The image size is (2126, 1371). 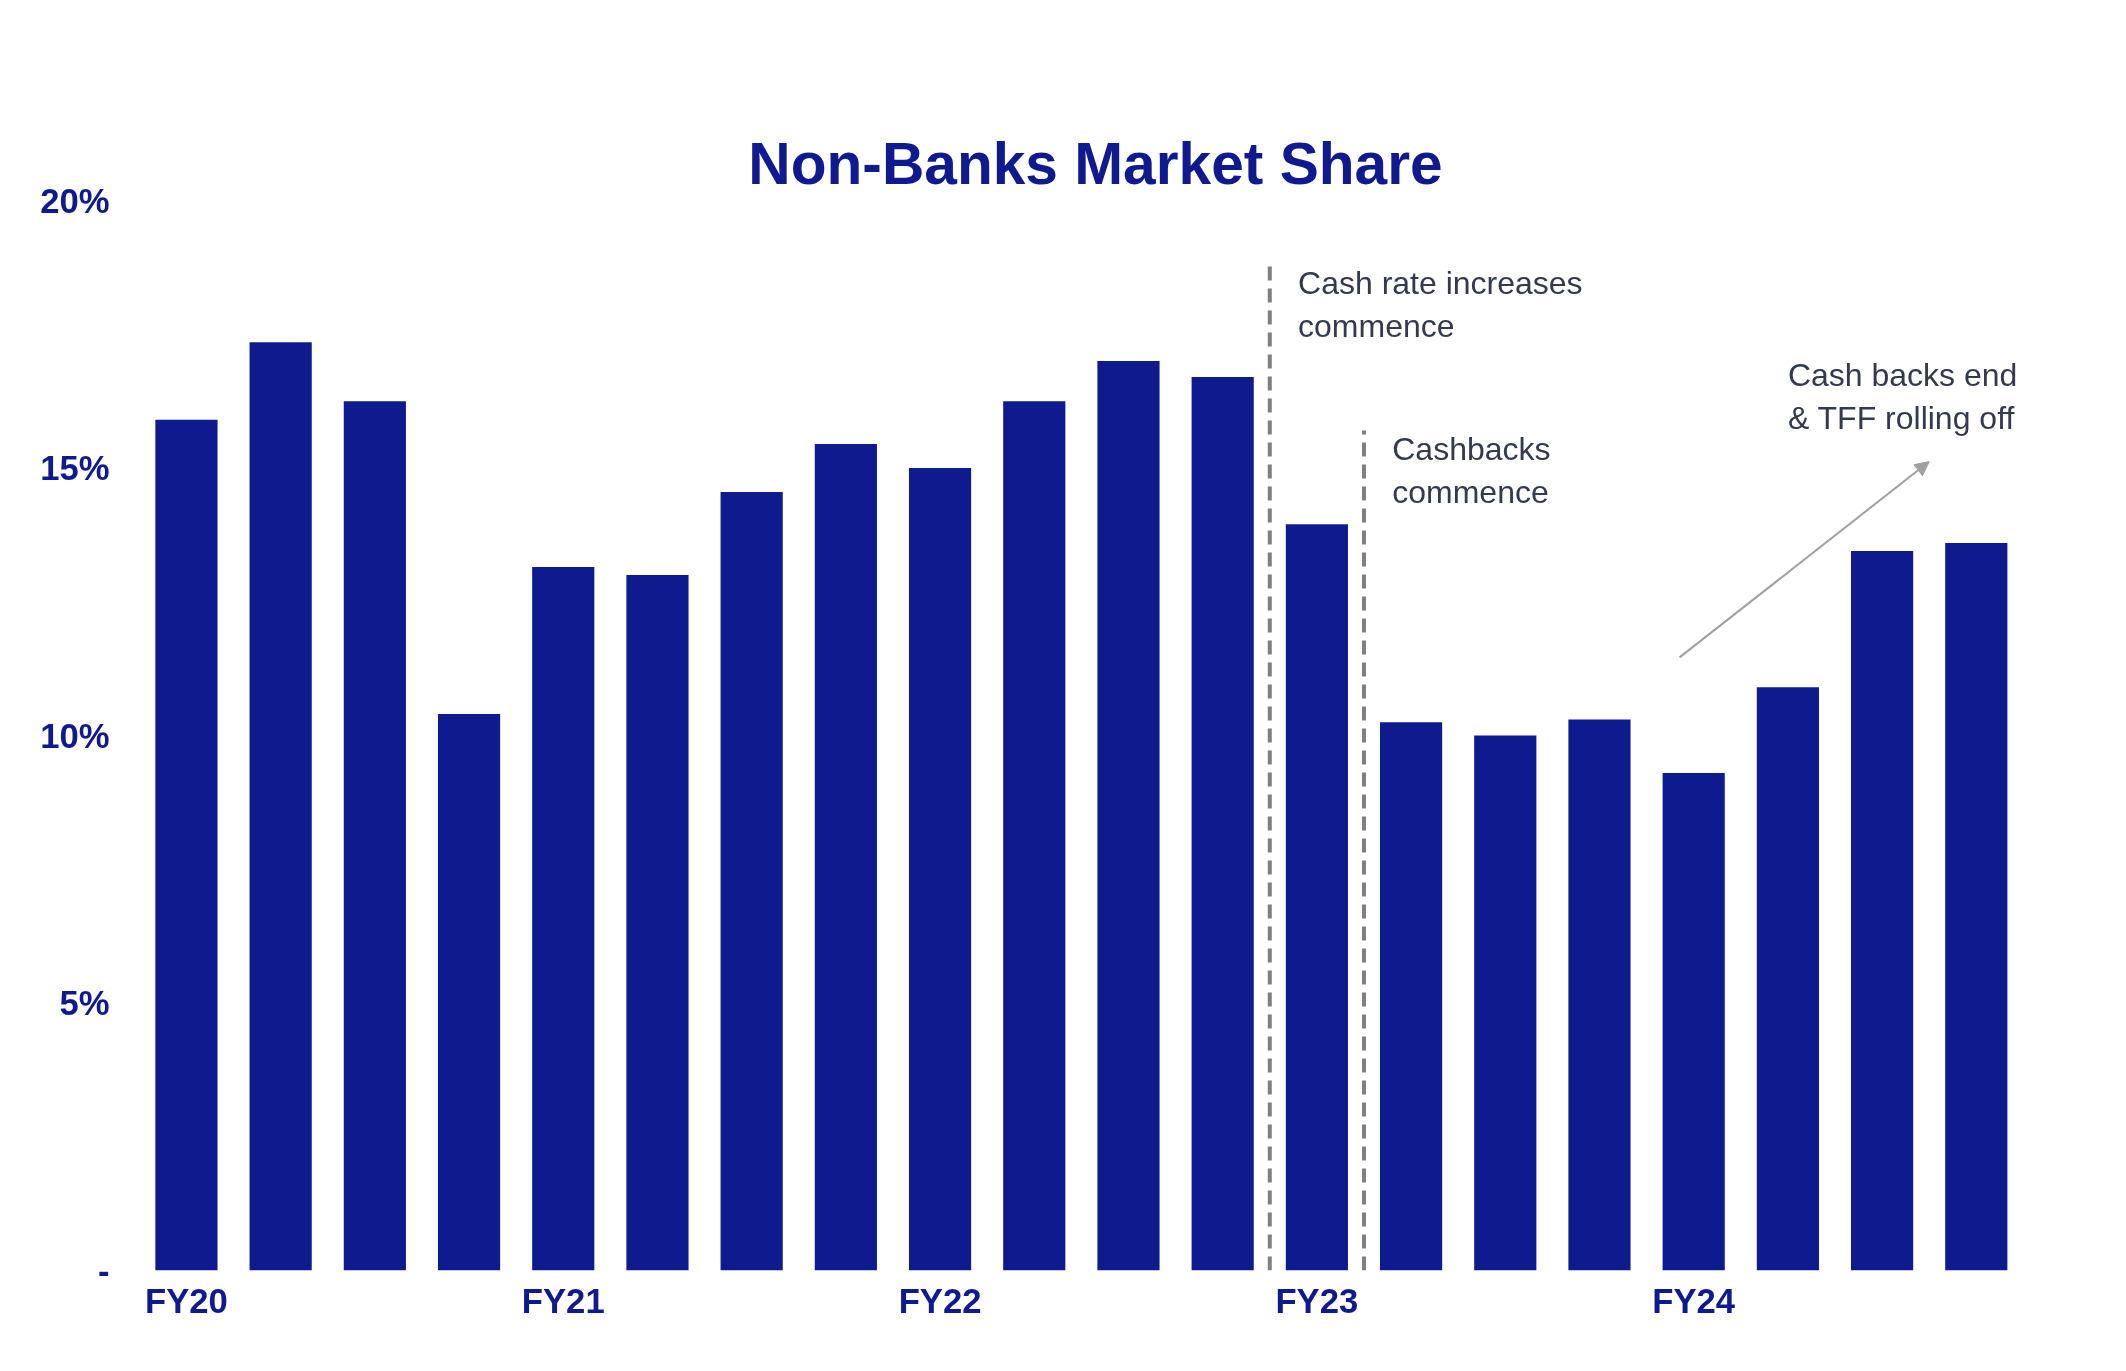 I want to click on y-tick-label: -, so click(x=103, y=1270).